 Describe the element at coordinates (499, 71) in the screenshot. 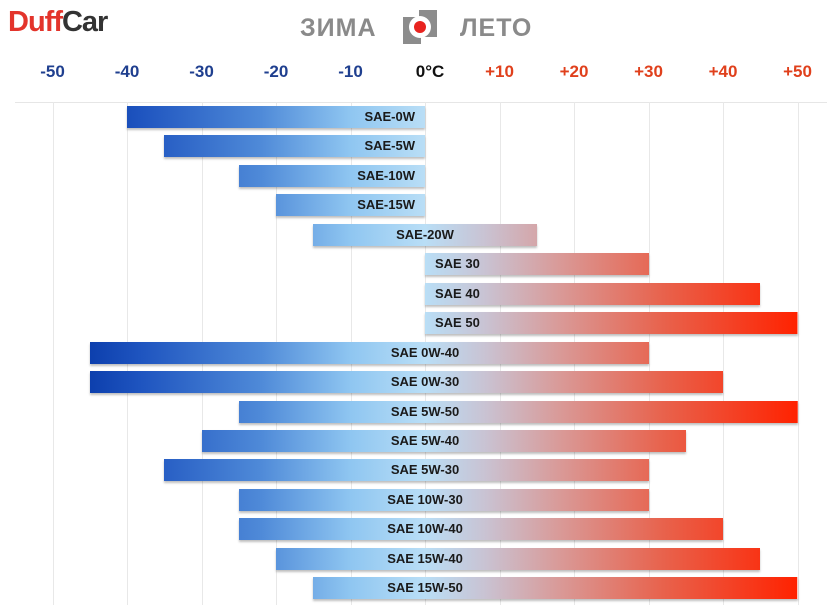

I see `tick-label: +10` at that location.